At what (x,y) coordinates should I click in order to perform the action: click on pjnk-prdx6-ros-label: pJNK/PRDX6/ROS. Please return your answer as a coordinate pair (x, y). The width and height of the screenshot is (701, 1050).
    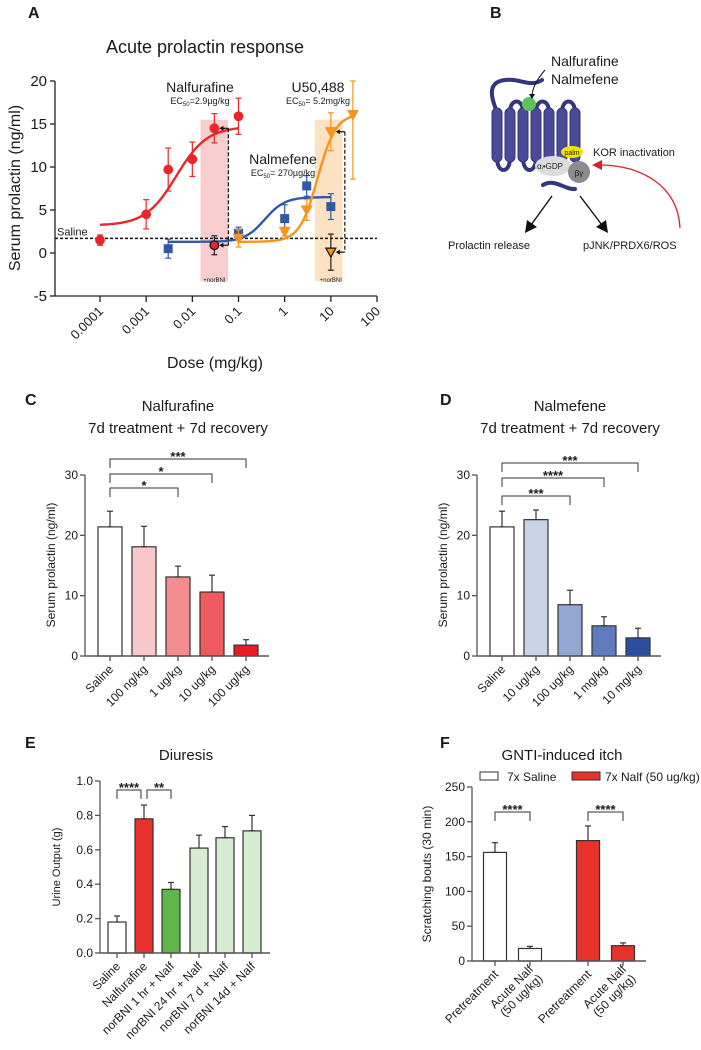
    Looking at the image, I should click on (630, 246).